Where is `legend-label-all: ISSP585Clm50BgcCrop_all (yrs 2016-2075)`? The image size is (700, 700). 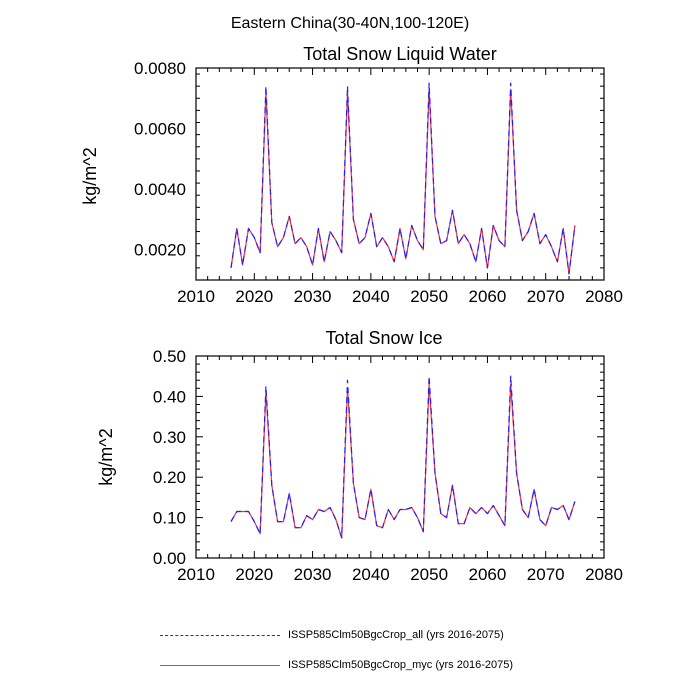 legend-label-all: ISSP585Clm50BgcCrop_all (yrs 2016-2075) is located at coordinates (396, 635).